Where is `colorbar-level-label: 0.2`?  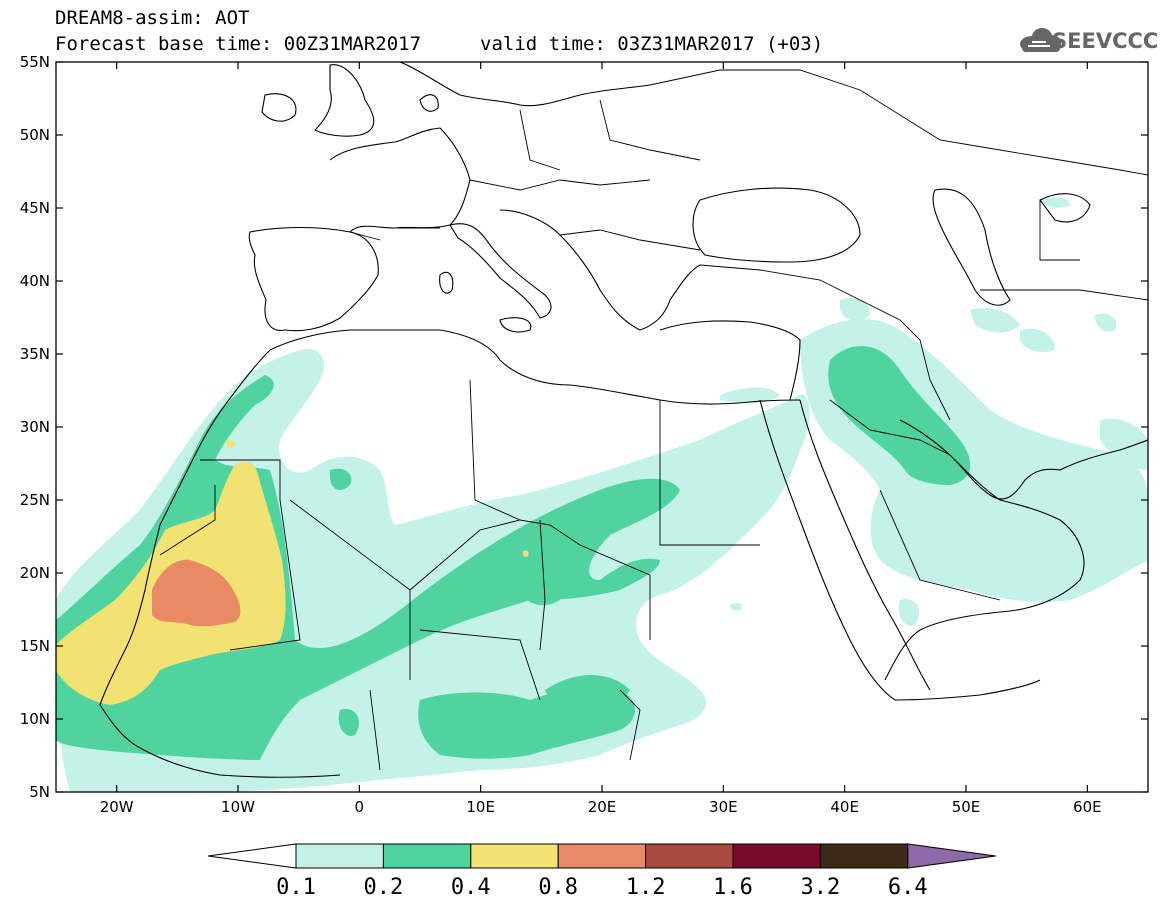
colorbar-level-label: 0.2 is located at coordinates (384, 887).